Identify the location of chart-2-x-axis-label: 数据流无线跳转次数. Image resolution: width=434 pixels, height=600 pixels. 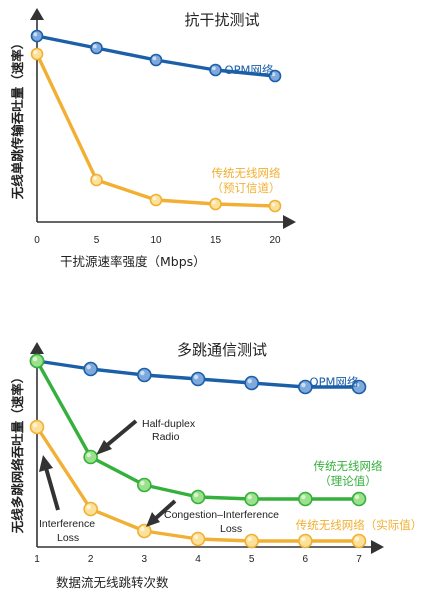
(112, 582).